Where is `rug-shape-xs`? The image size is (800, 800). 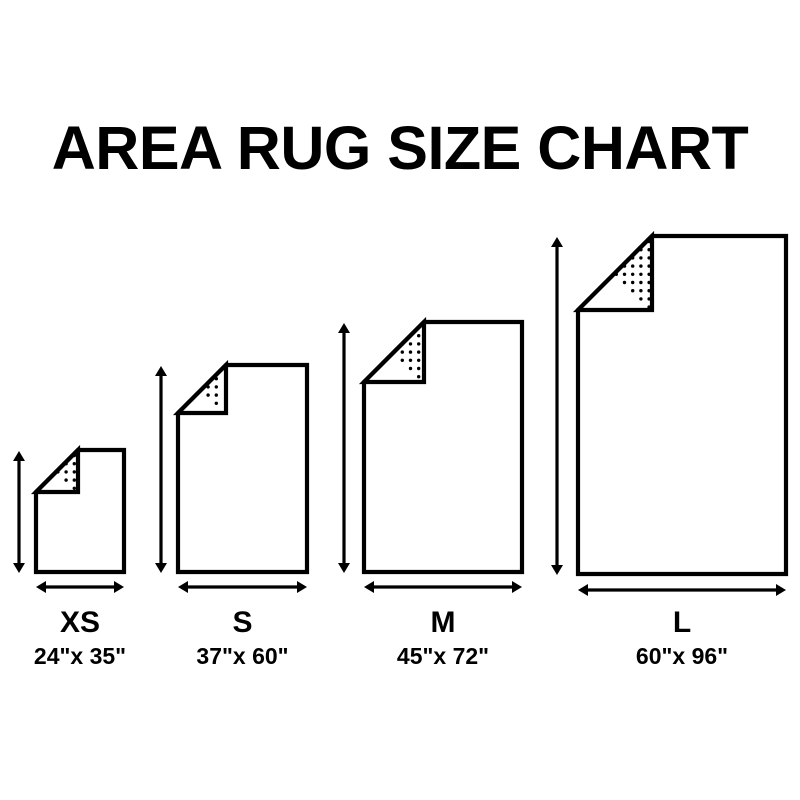
rug-shape-xs is located at coordinates (70, 518).